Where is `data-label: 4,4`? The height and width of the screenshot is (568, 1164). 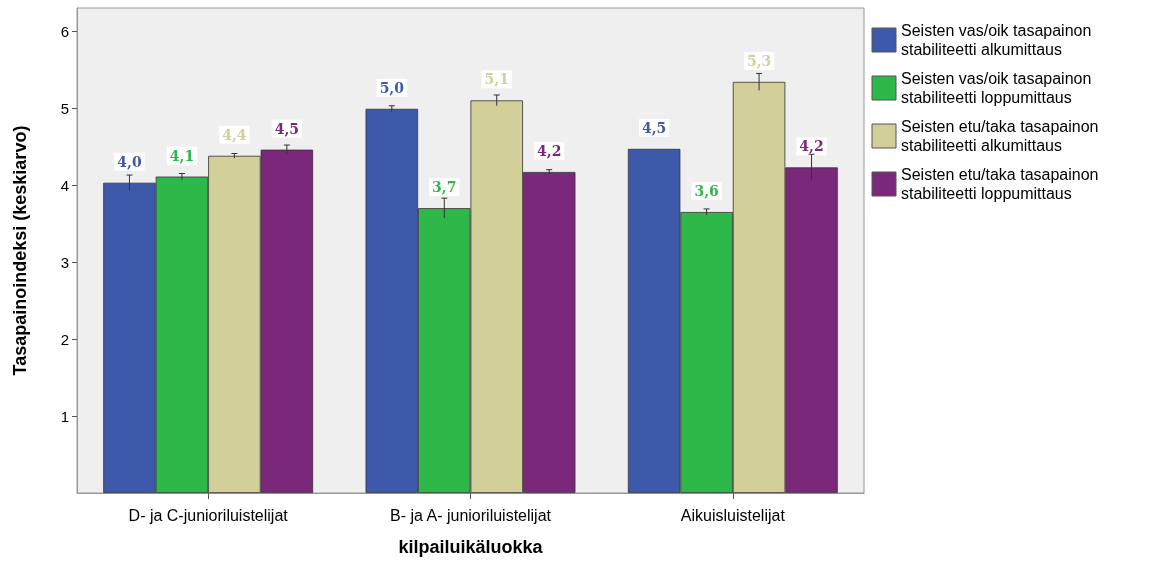 data-label: 4,4 is located at coordinates (234, 134).